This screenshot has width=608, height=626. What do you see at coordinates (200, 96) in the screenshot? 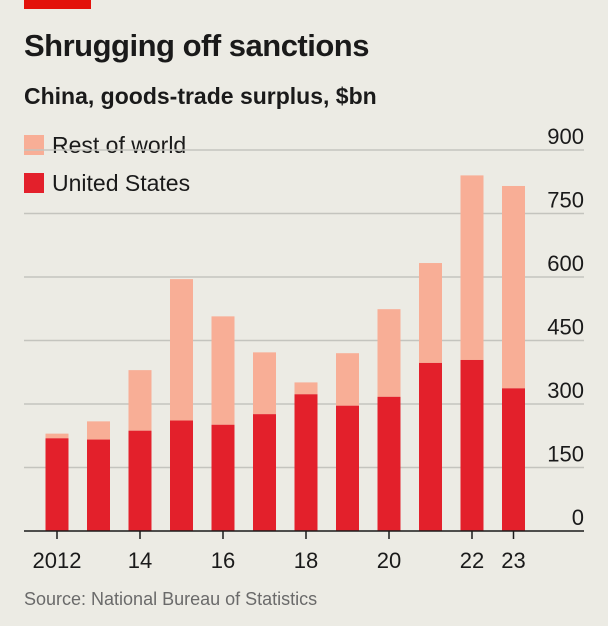
I see `chart-subtitle: China, goods-trade surplus, $bn` at bounding box center [200, 96].